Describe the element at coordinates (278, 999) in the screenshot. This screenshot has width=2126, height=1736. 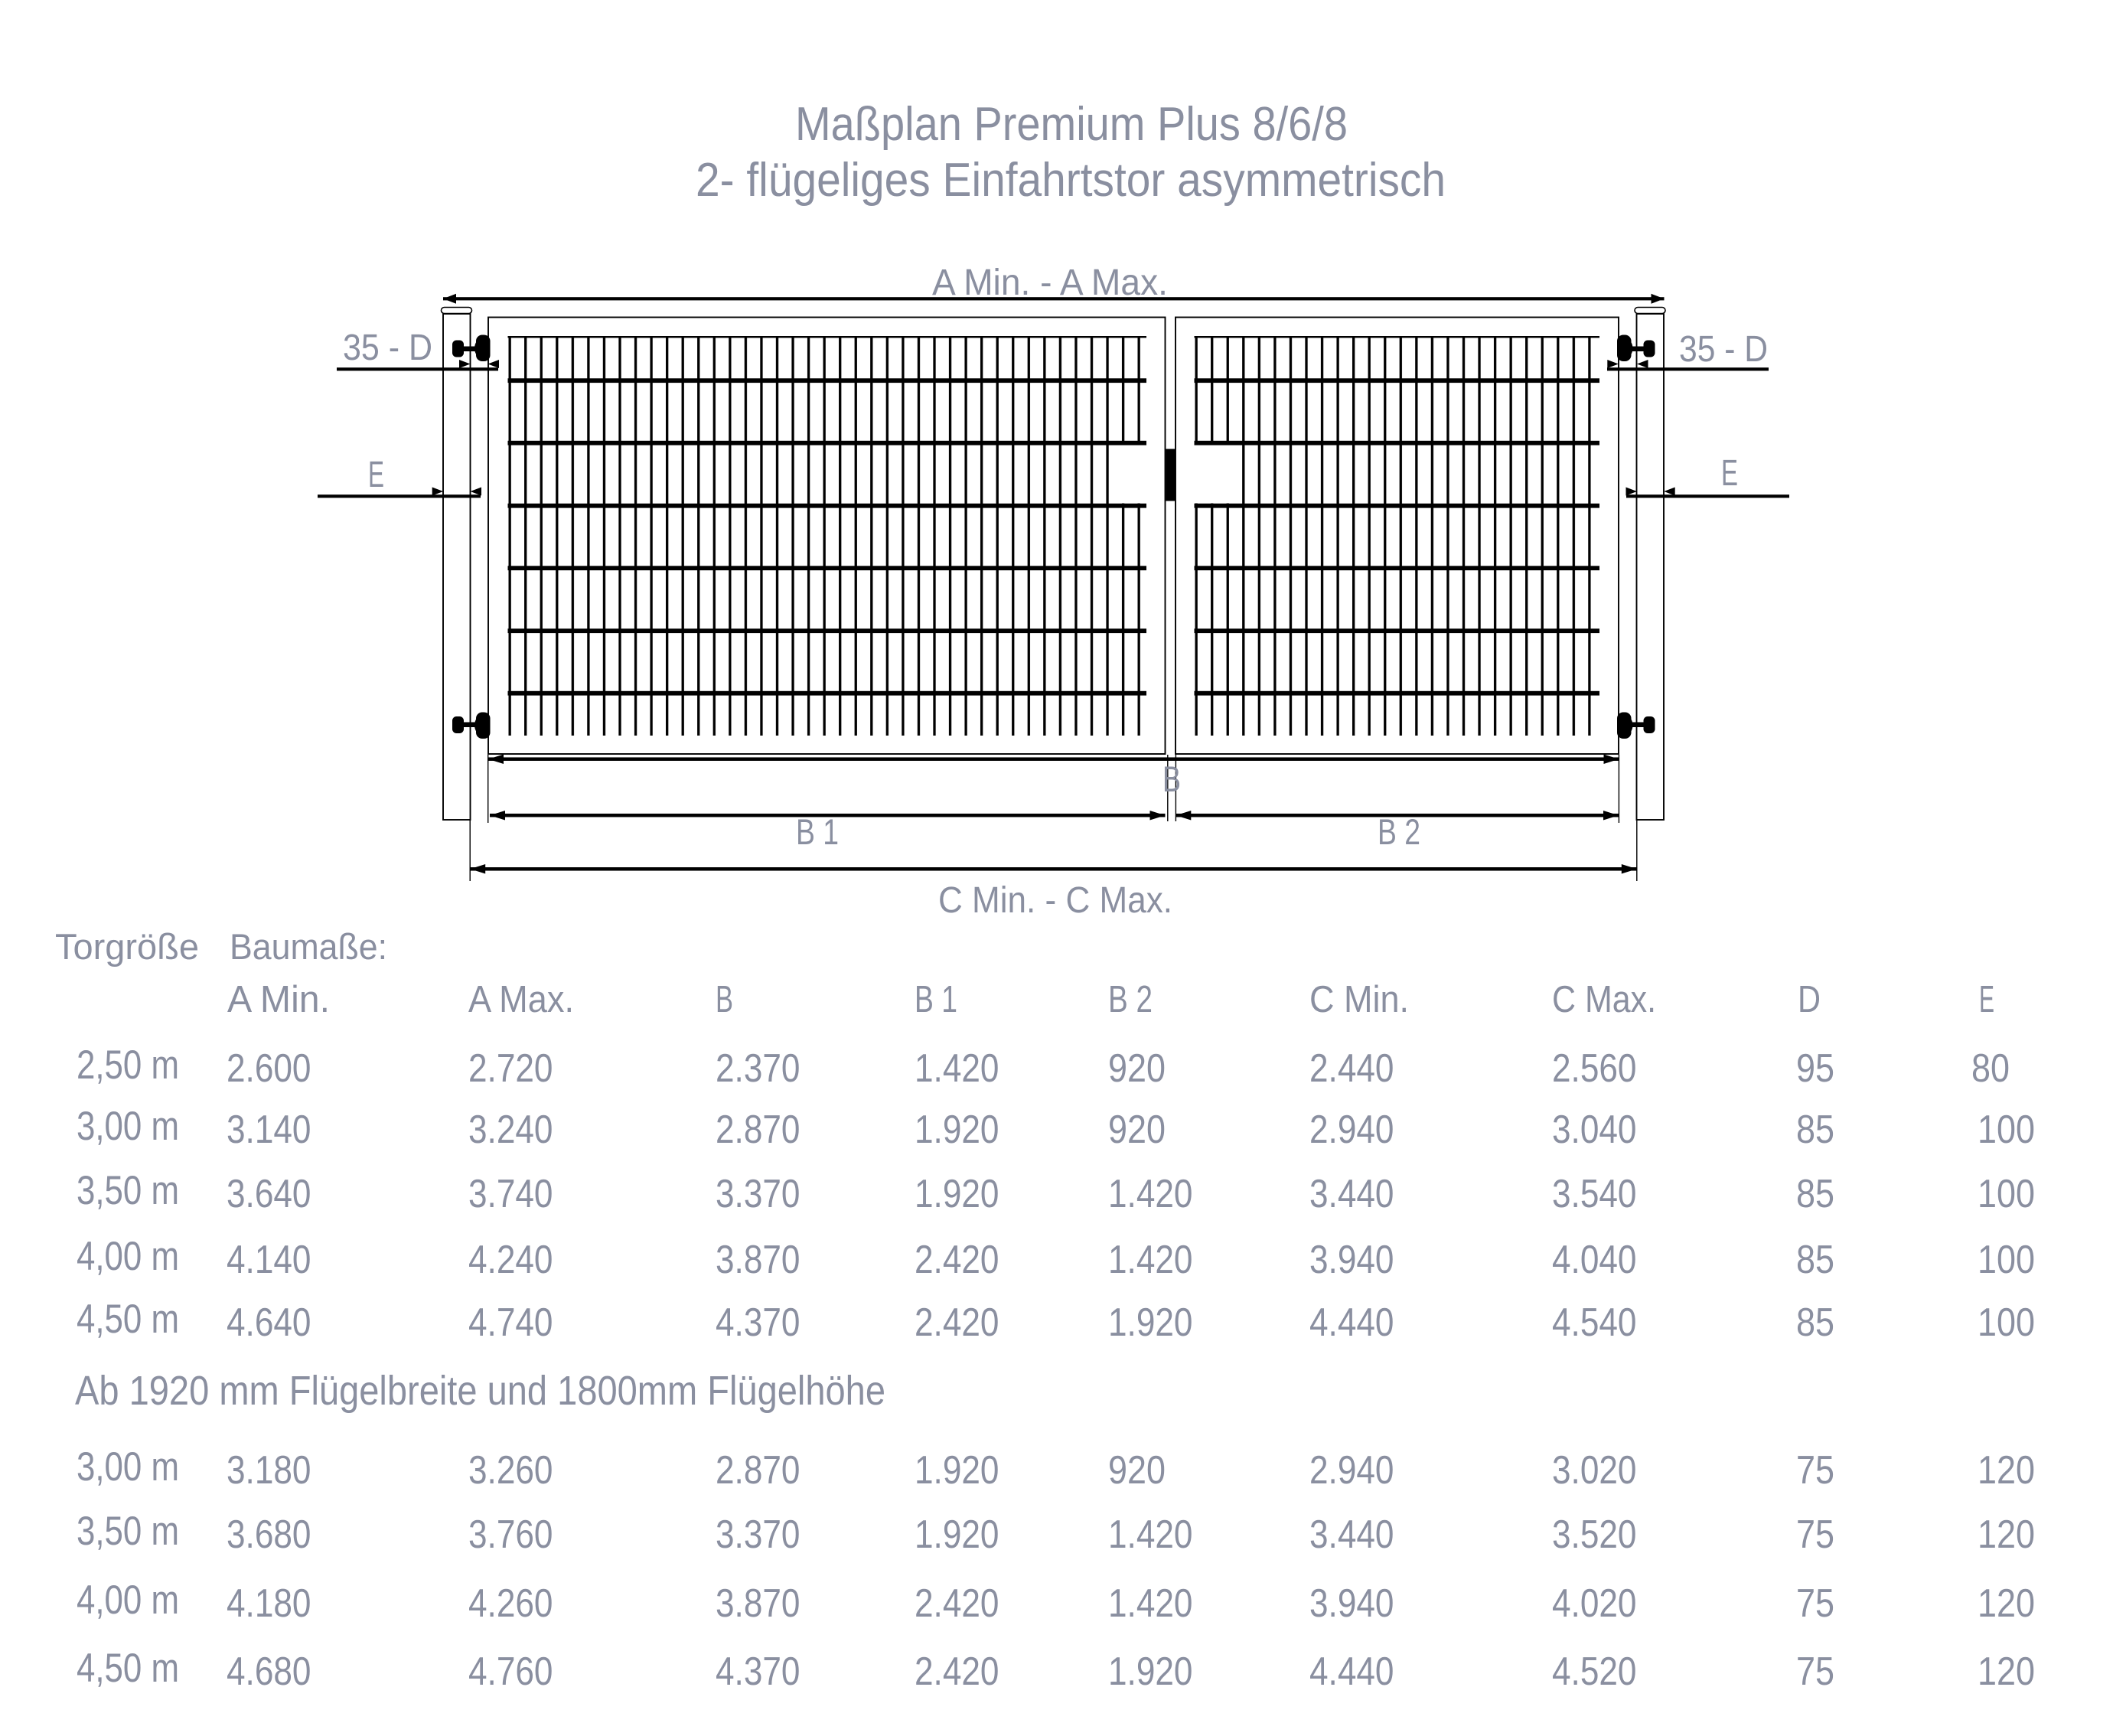
I see `svg-text: A Min.` at that location.